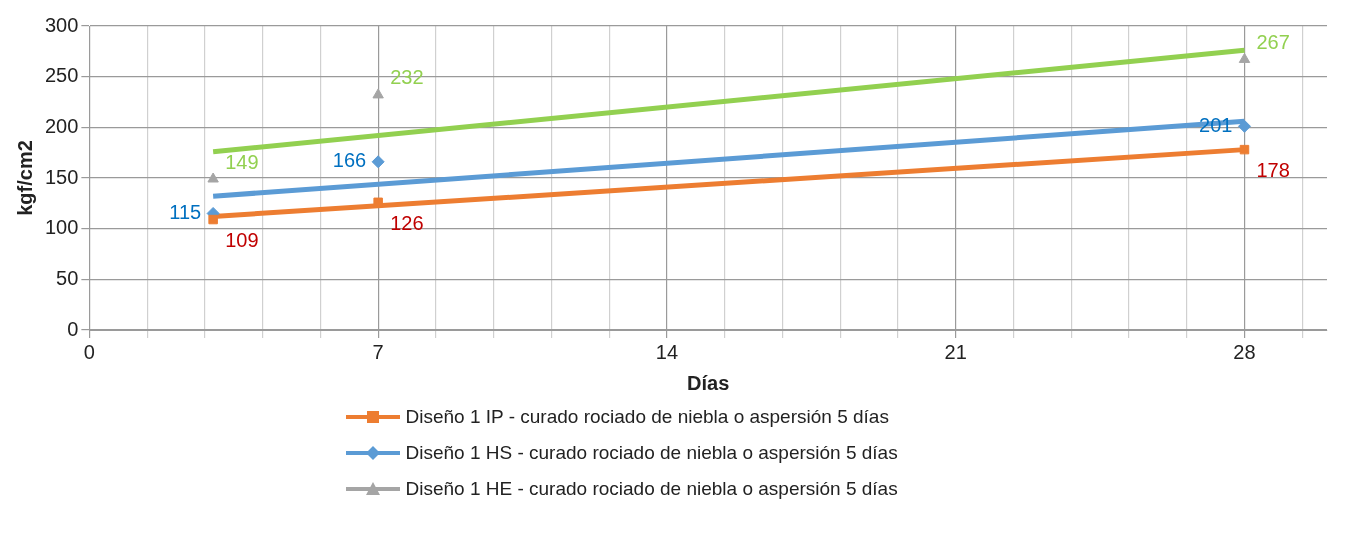 Image resolution: width=1367 pixels, height=560 pixels. Describe the element at coordinates (1244, 351) in the screenshot. I see `x-tick-label: 28` at that location.